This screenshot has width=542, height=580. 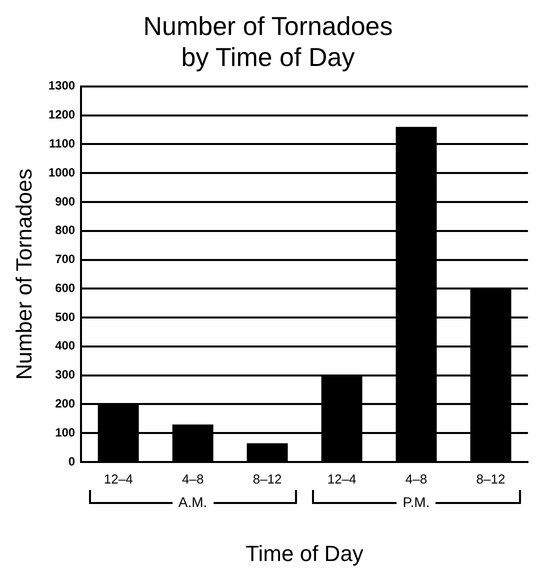 I want to click on y-tick-label: 1200, so click(x=62, y=115).